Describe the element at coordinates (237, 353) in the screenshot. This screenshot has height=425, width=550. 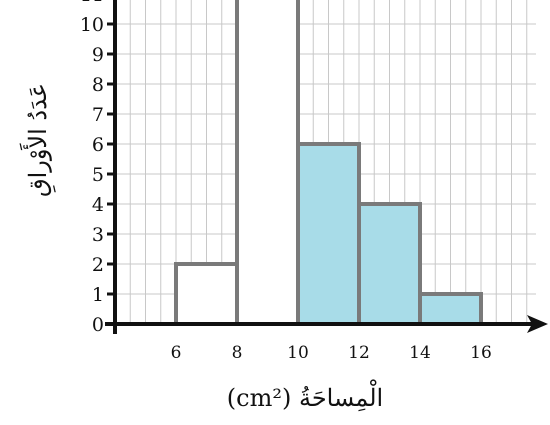
I see `x-tick-label: 8` at that location.